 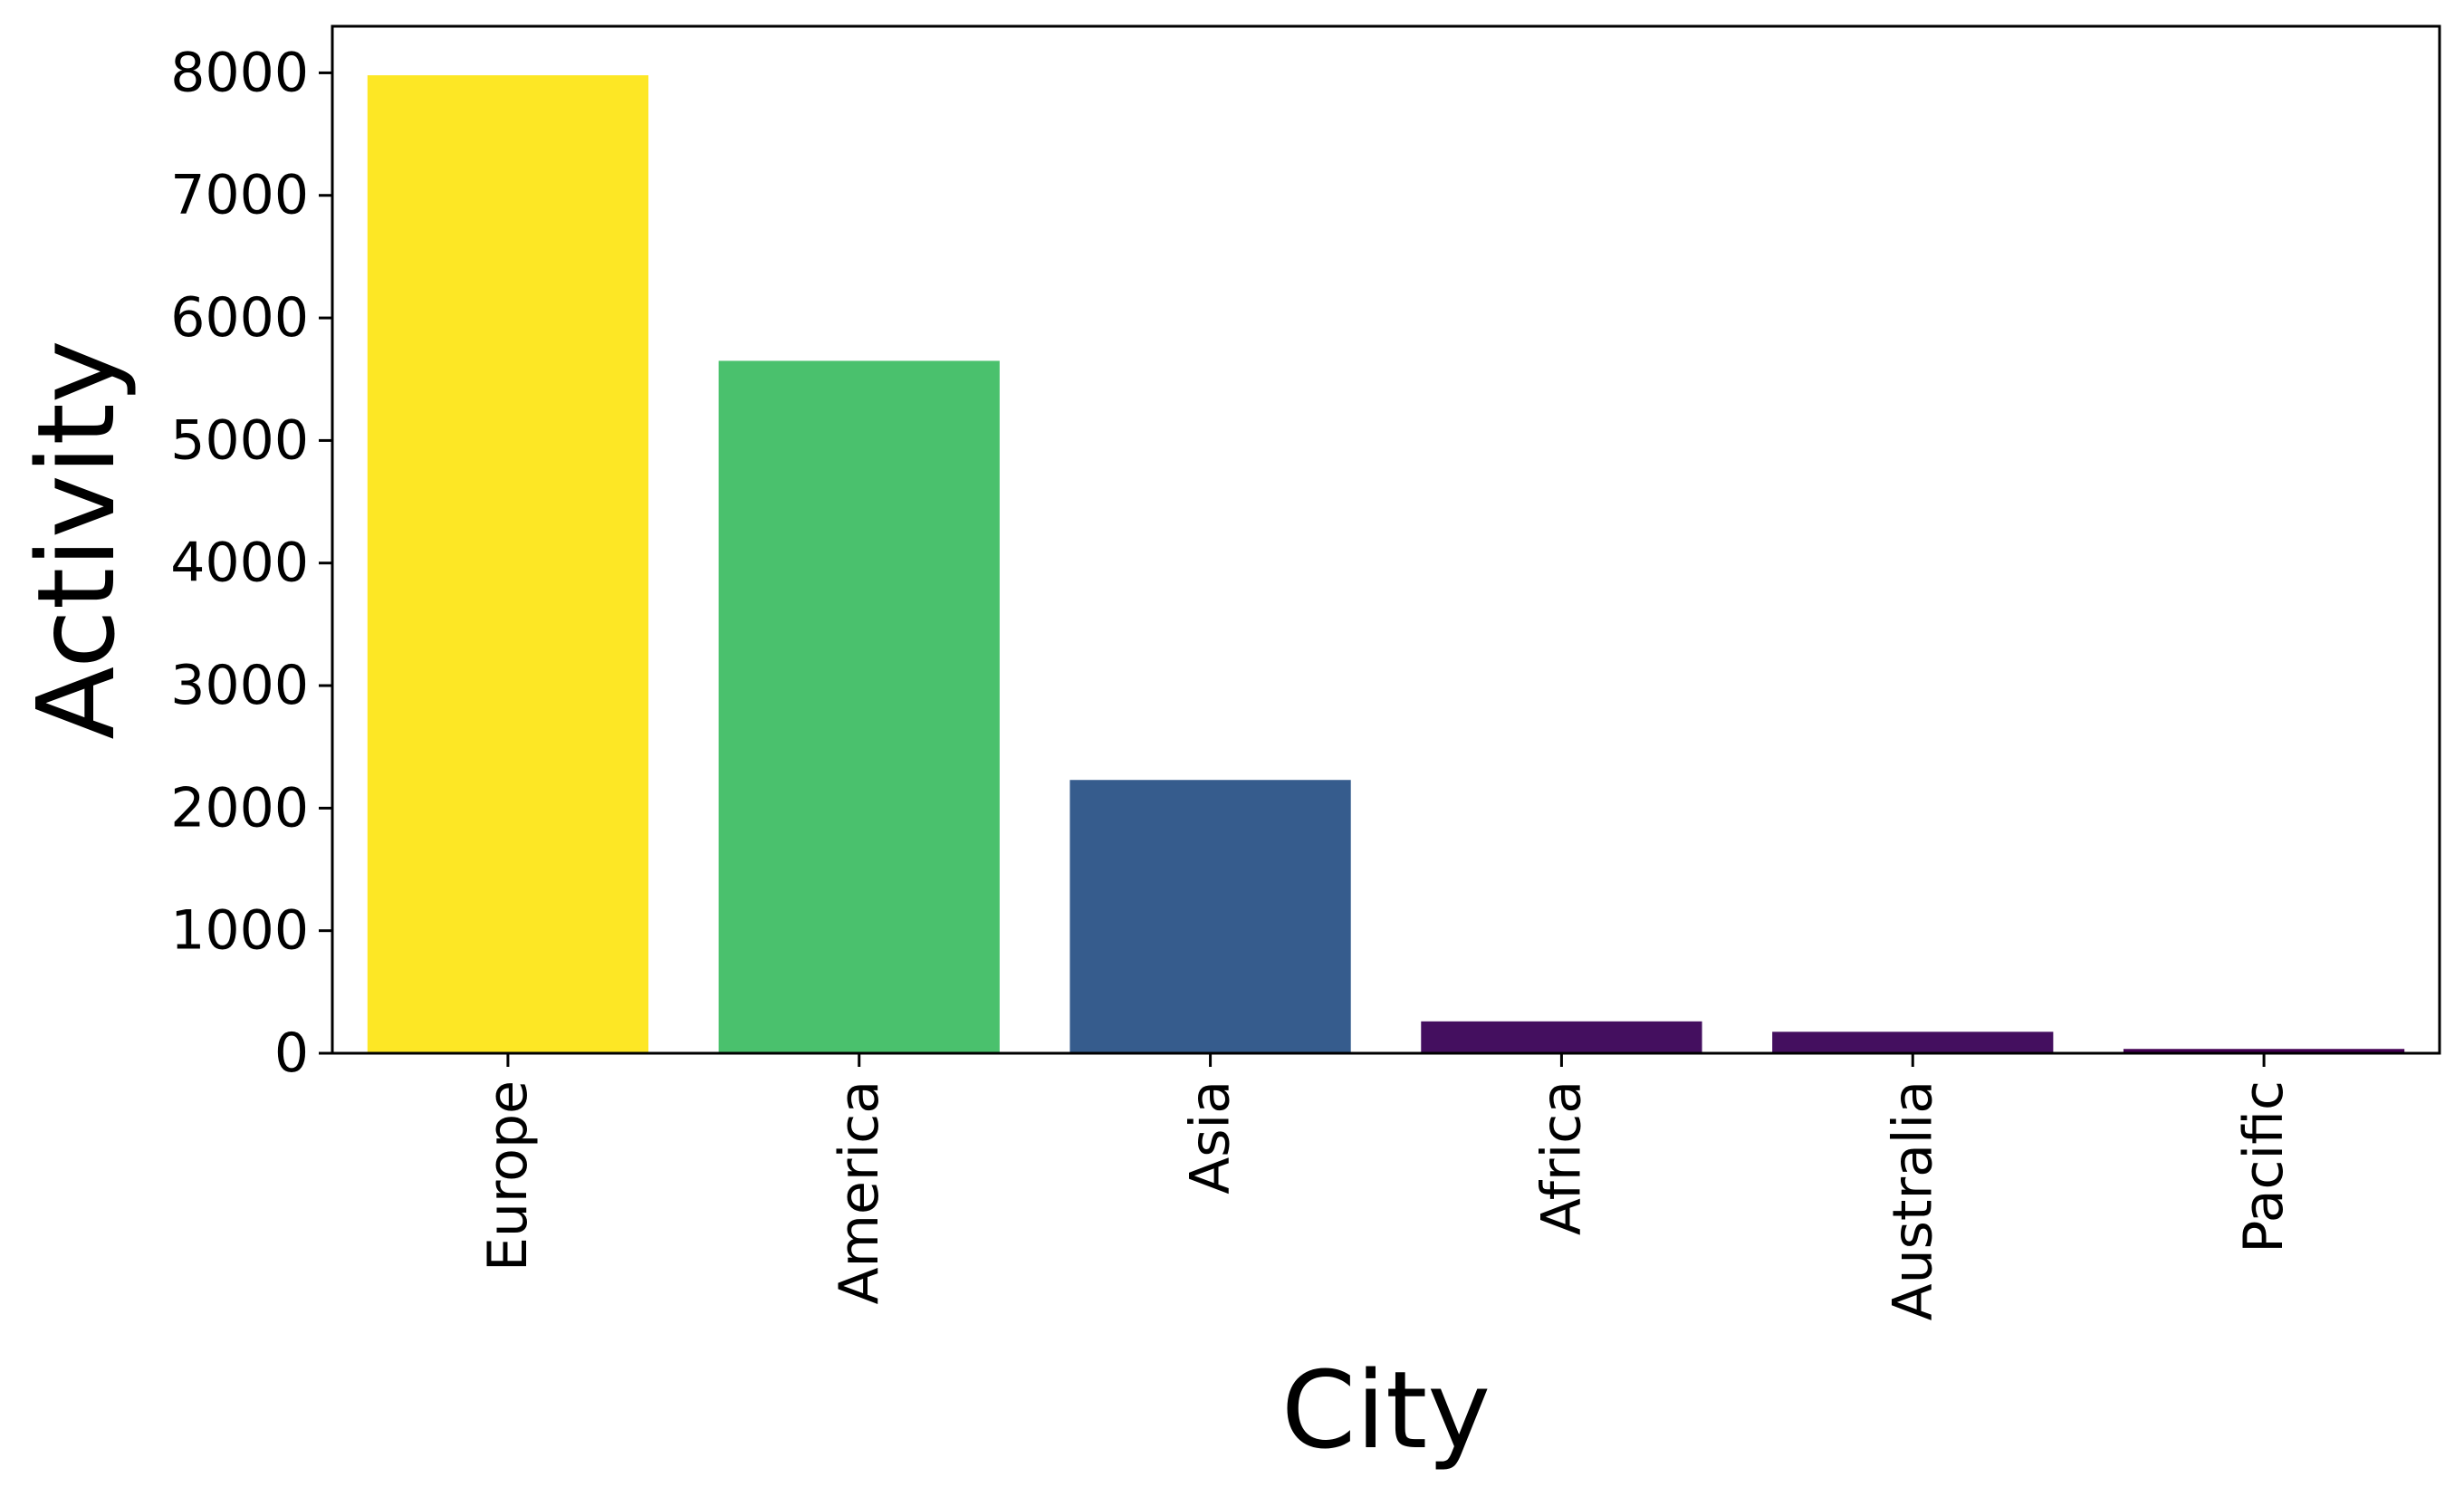 I want to click on x-tick-label: Africa, so click(x=1561, y=1157).